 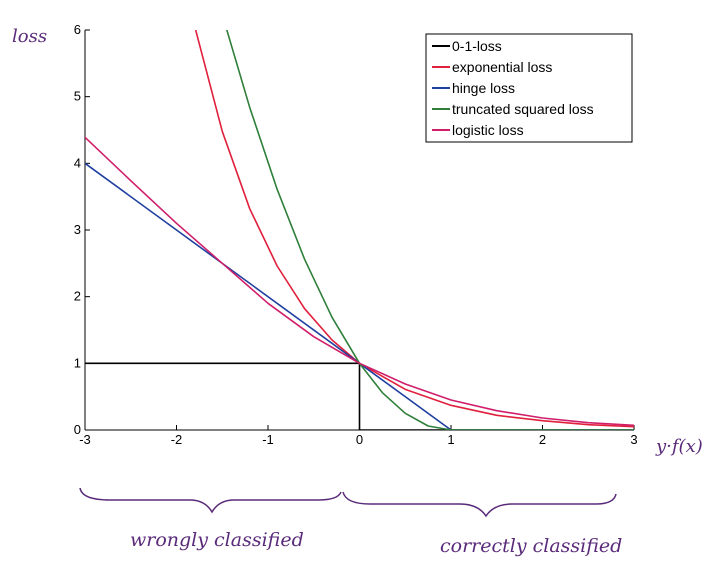 What do you see at coordinates (177, 439) in the screenshot?
I see `x-tick-label: -2` at bounding box center [177, 439].